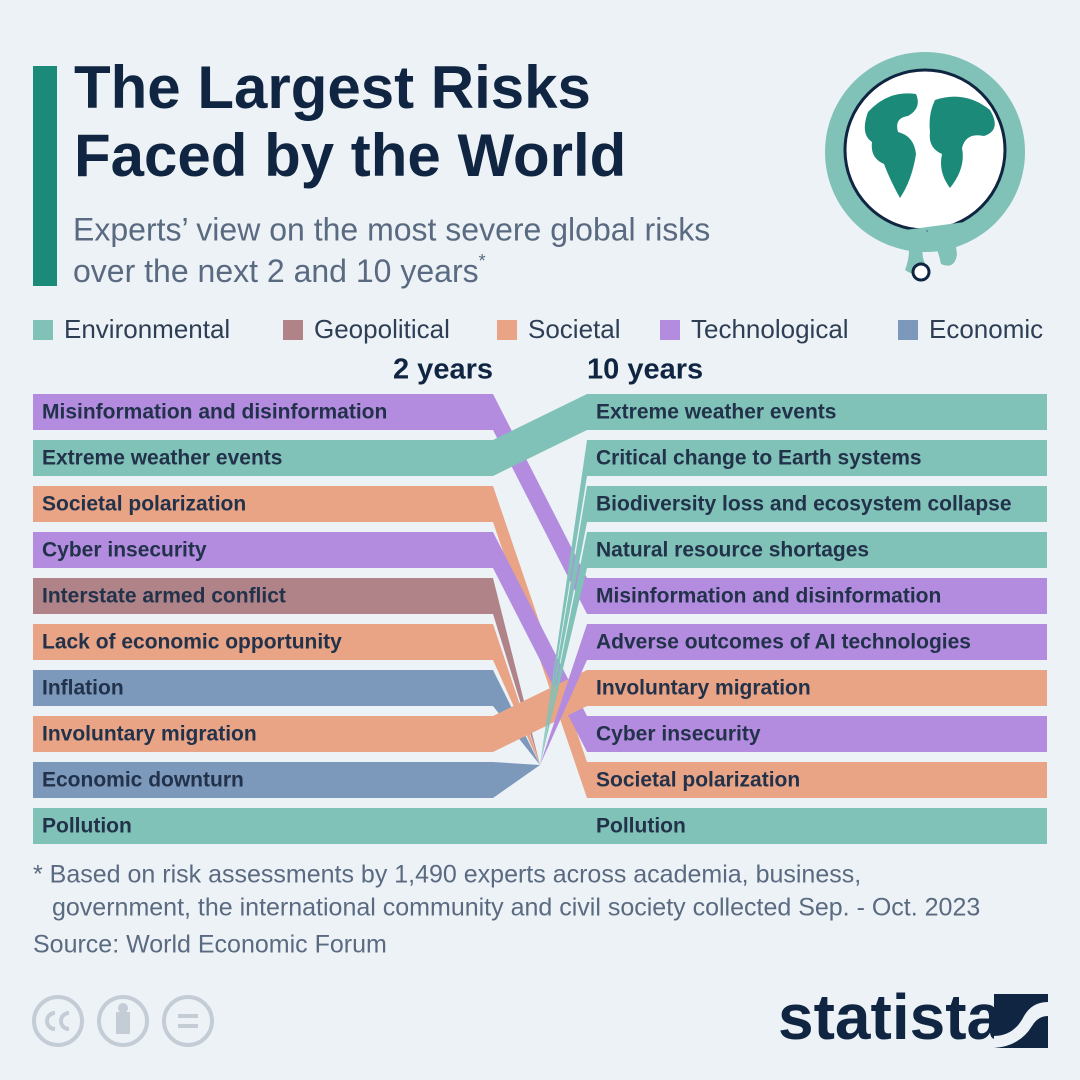  Describe the element at coordinates (732, 550) in the screenshot. I see `risk-label: Natural resource shortages` at that location.